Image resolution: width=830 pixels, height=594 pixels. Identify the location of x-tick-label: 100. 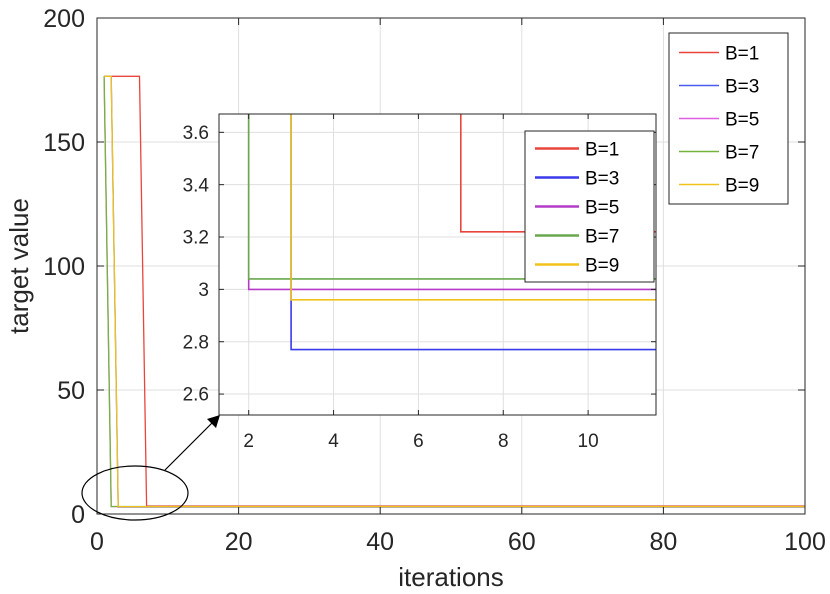
(805, 542).